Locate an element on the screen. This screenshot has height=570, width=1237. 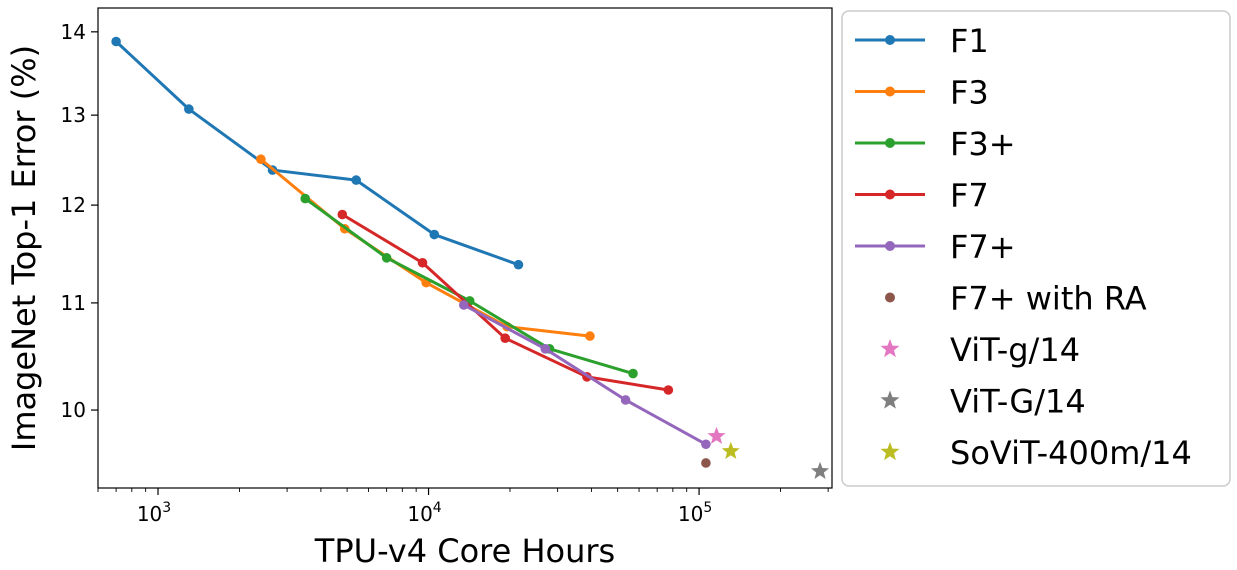
legend-item-sovit-400m-14: SoViT-400m/14 is located at coordinates (1036, 453).